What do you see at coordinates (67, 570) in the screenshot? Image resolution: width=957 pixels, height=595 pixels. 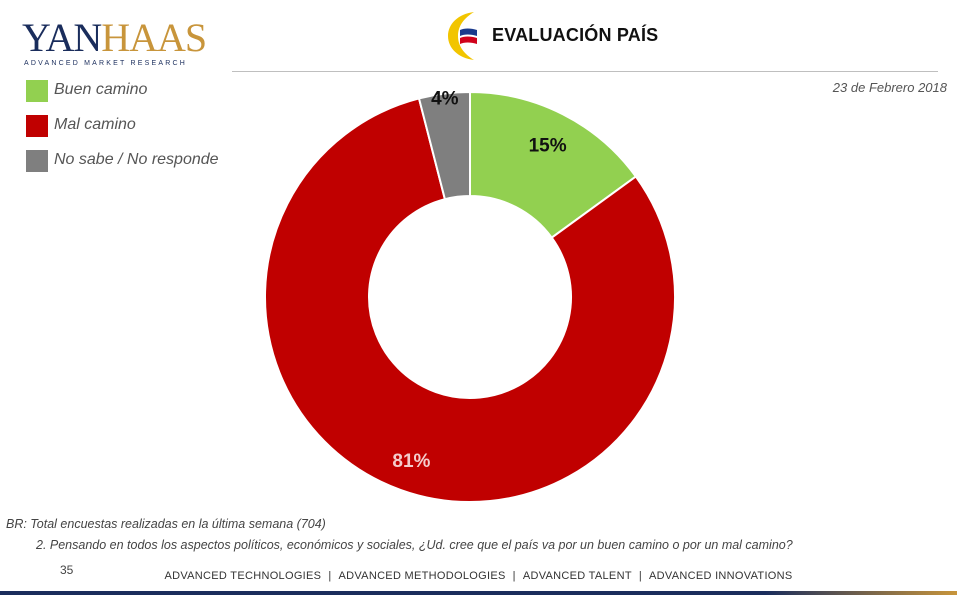 I see `page-number: 35` at bounding box center [67, 570].